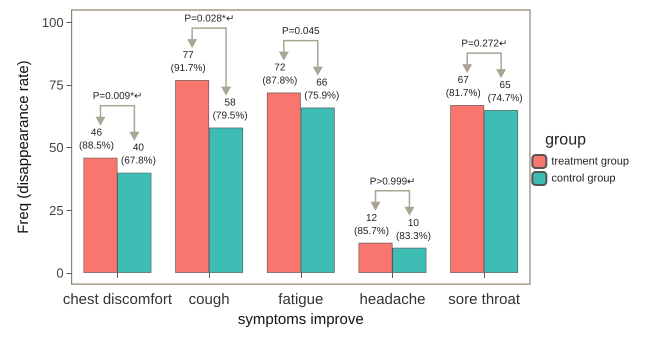  I want to click on data-label: 67 (81.7%), so click(463, 87).